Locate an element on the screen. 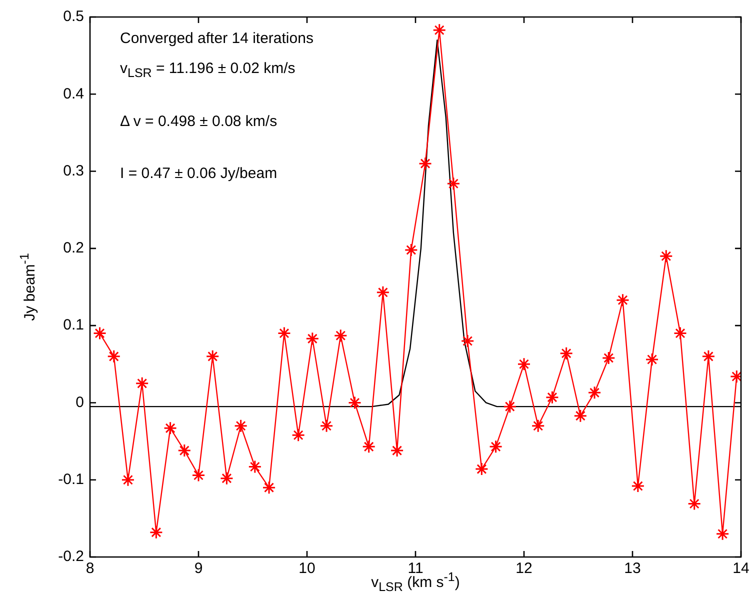  annotation: Converged after 14 iterations is located at coordinates (217, 38).